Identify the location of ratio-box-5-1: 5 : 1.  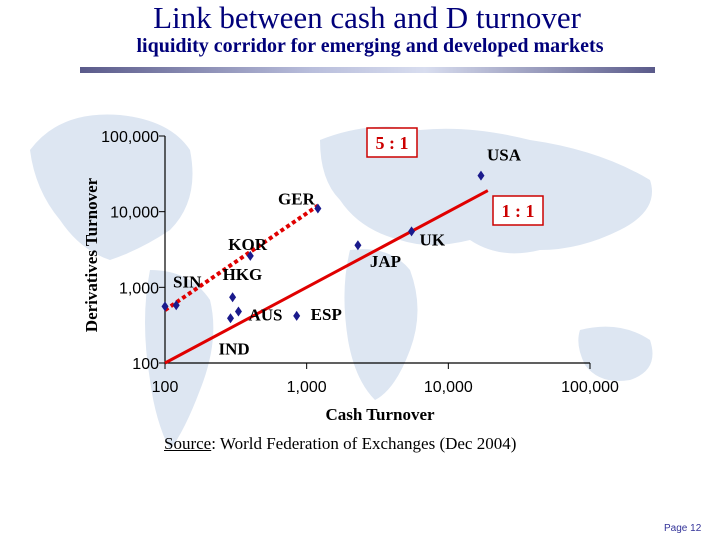
(392, 142).